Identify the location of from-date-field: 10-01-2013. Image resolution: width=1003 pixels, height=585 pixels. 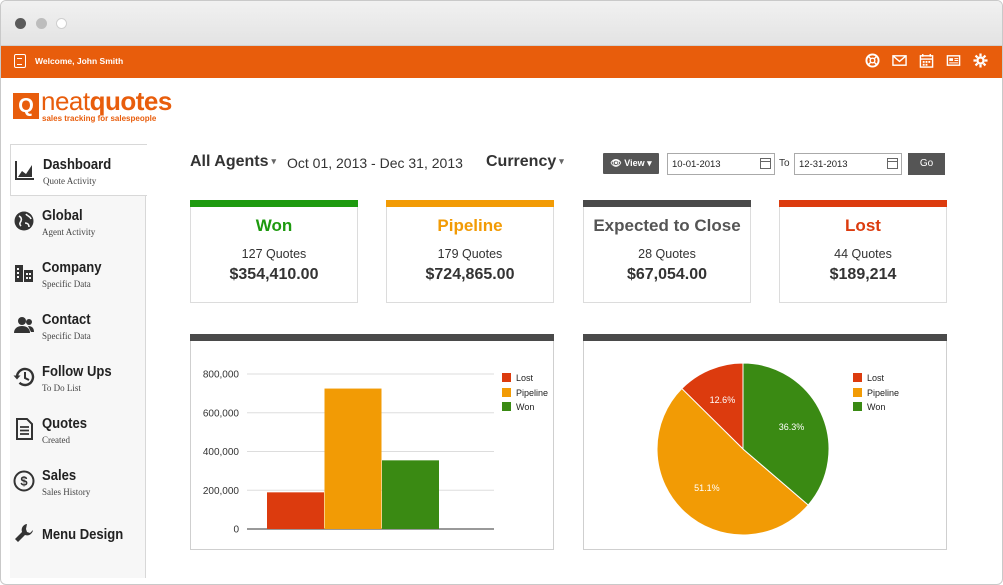
(721, 164).